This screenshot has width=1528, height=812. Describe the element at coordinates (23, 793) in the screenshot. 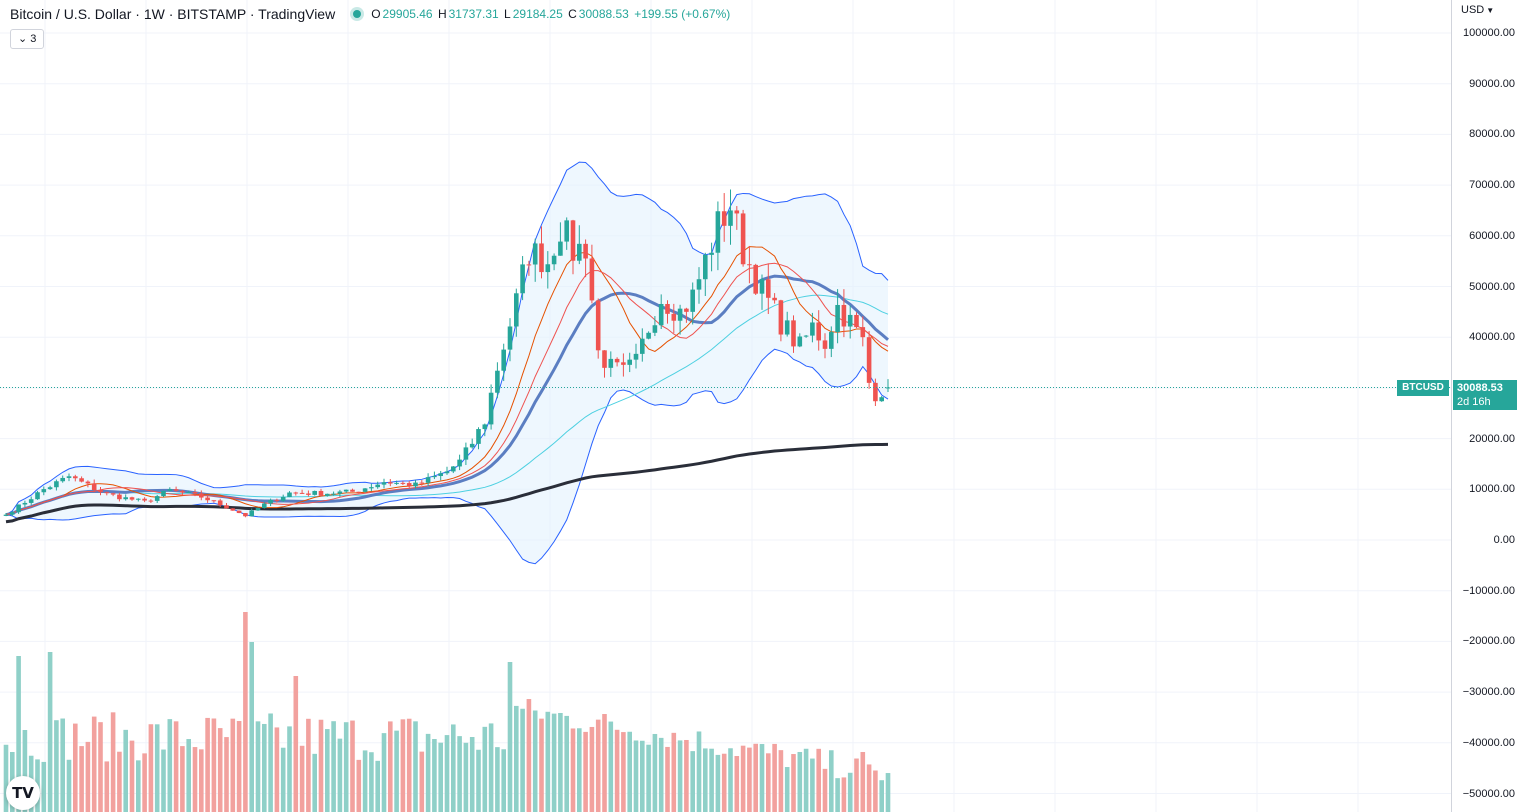

I see `tradingview-logo-icon: TV` at that location.